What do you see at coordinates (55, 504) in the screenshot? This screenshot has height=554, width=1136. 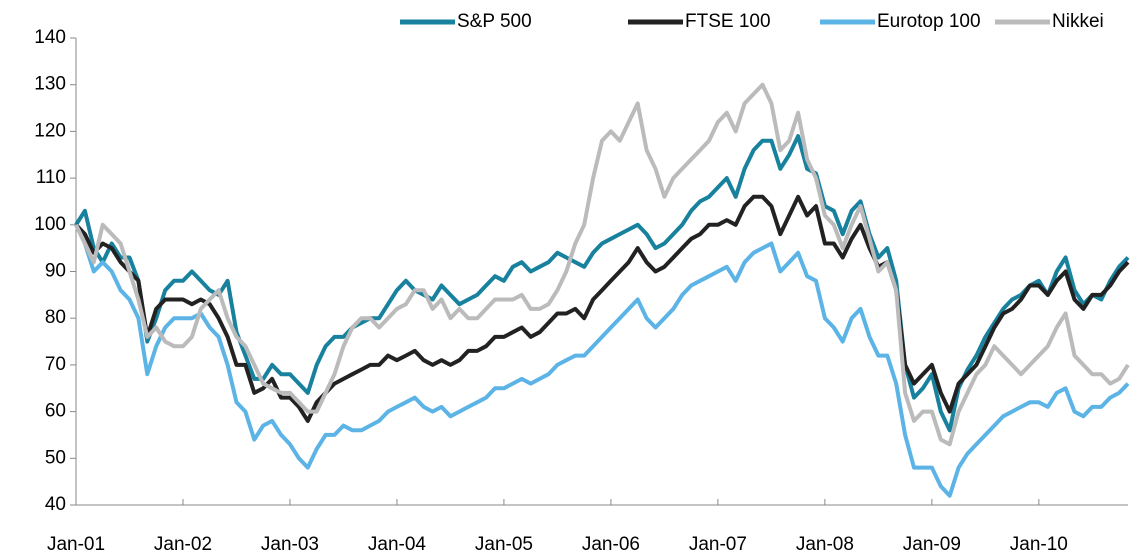 I see `y-tick-label: 40` at bounding box center [55, 504].